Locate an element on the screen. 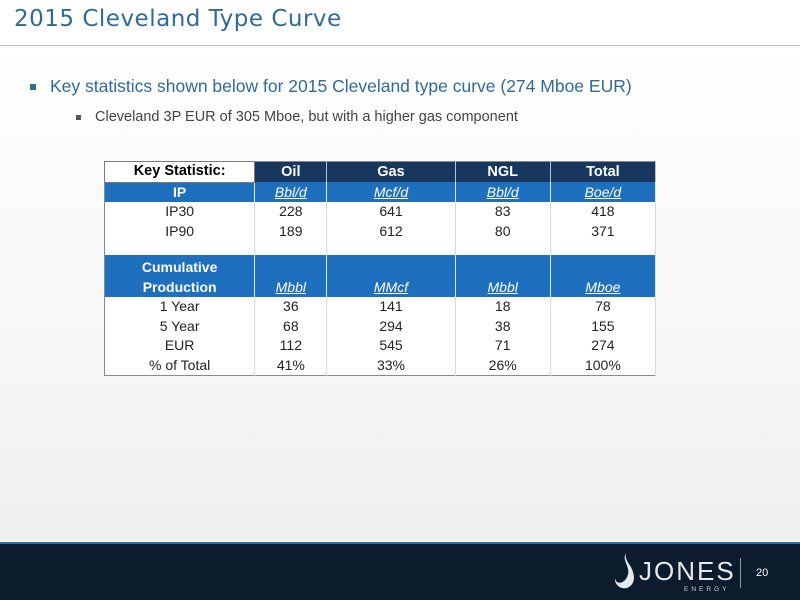  ip-units-row: IP Bbl/d Mcf/d Bbl/d Boe/d is located at coordinates (380, 192).